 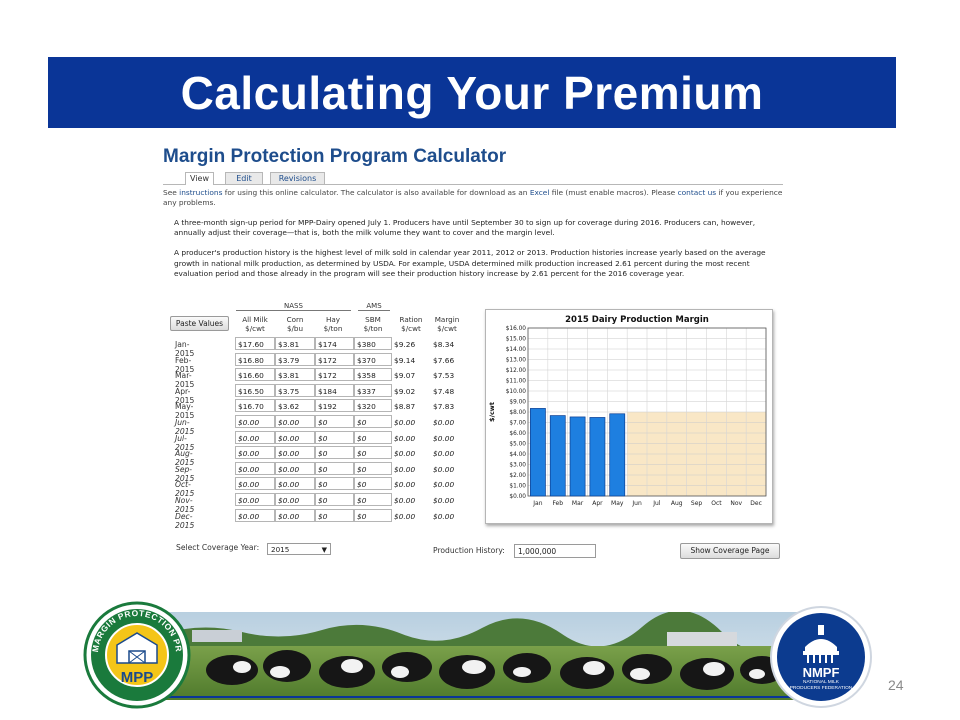 I want to click on sbm-input: $358, so click(x=373, y=375).